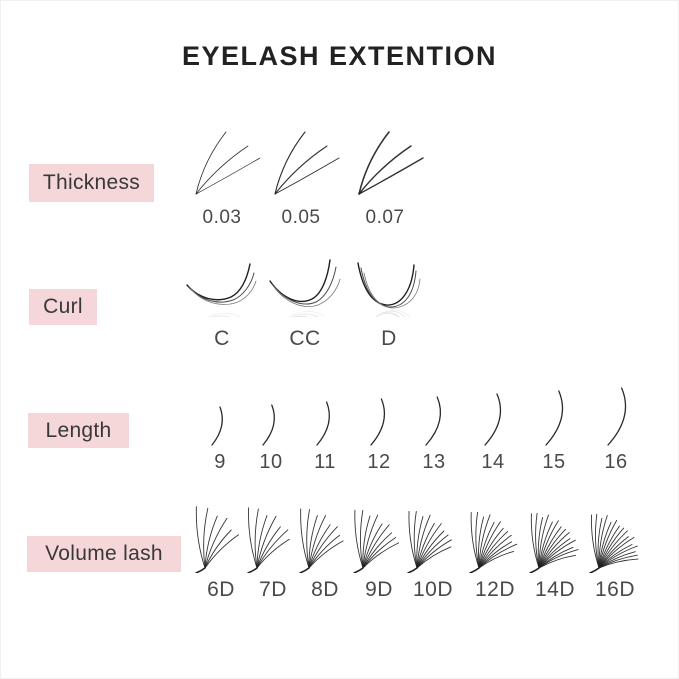 This screenshot has width=679, height=679. Describe the element at coordinates (325, 462) in the screenshot. I see `length-value: 11` at that location.